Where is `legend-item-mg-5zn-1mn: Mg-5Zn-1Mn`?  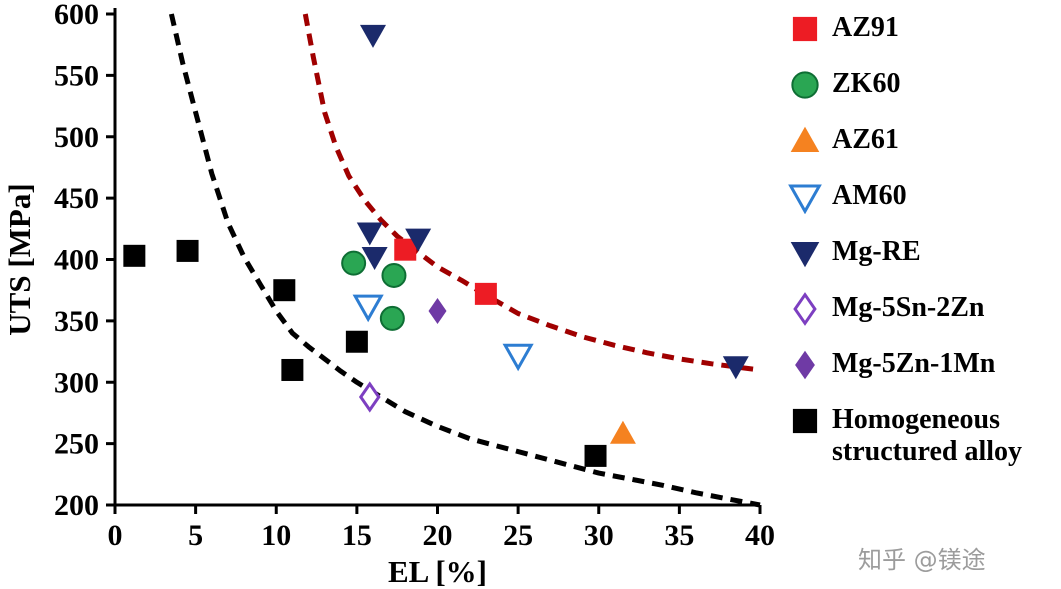
legend-item-mg-5zn-1mn: Mg-5Zn-1Mn is located at coordinates (921, 365).